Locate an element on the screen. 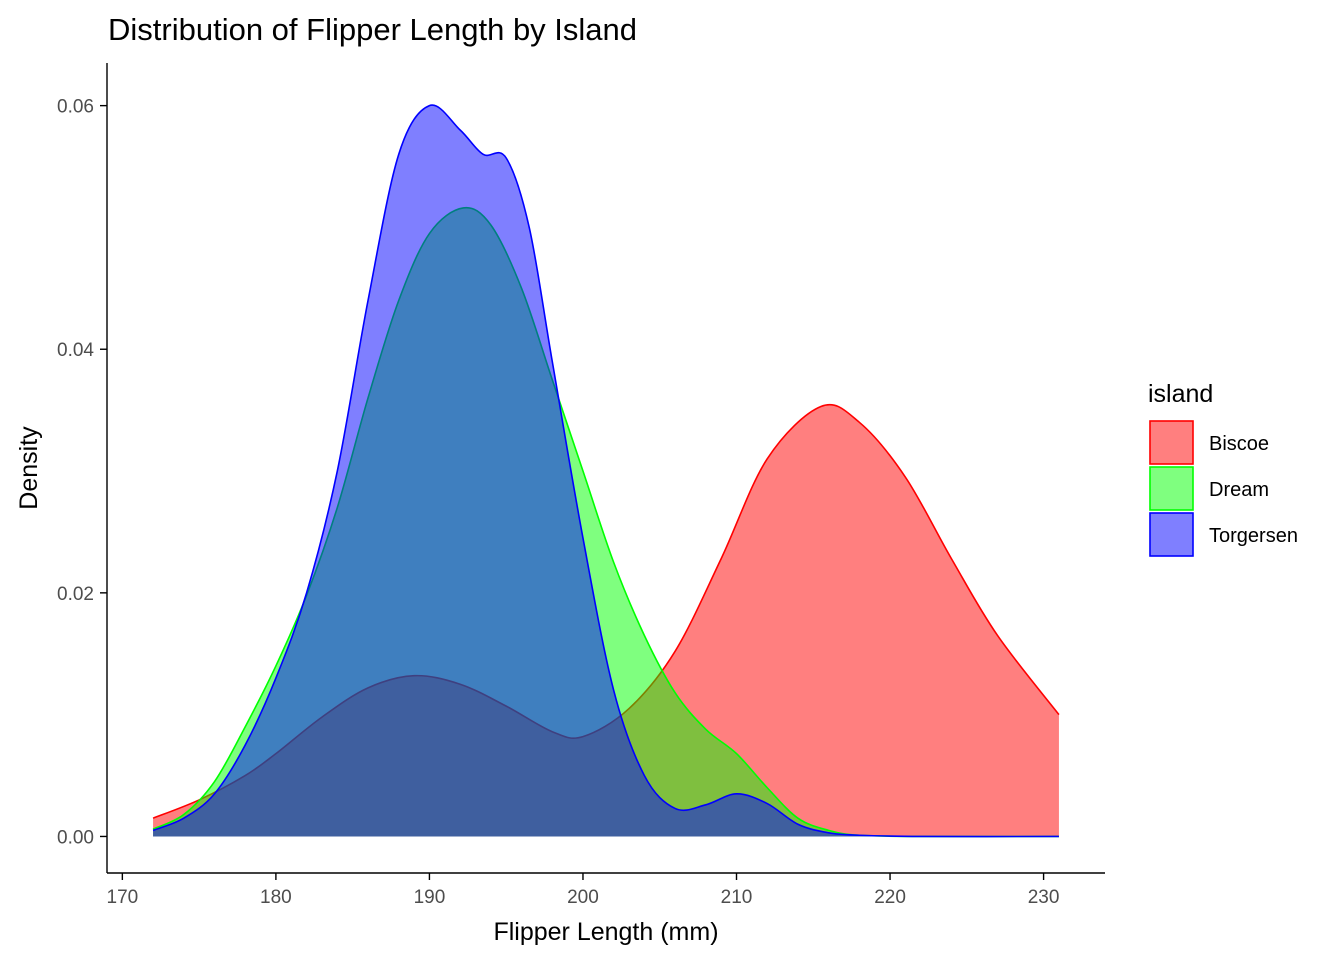  y-tick-label: 0.00 is located at coordinates (75, 837).